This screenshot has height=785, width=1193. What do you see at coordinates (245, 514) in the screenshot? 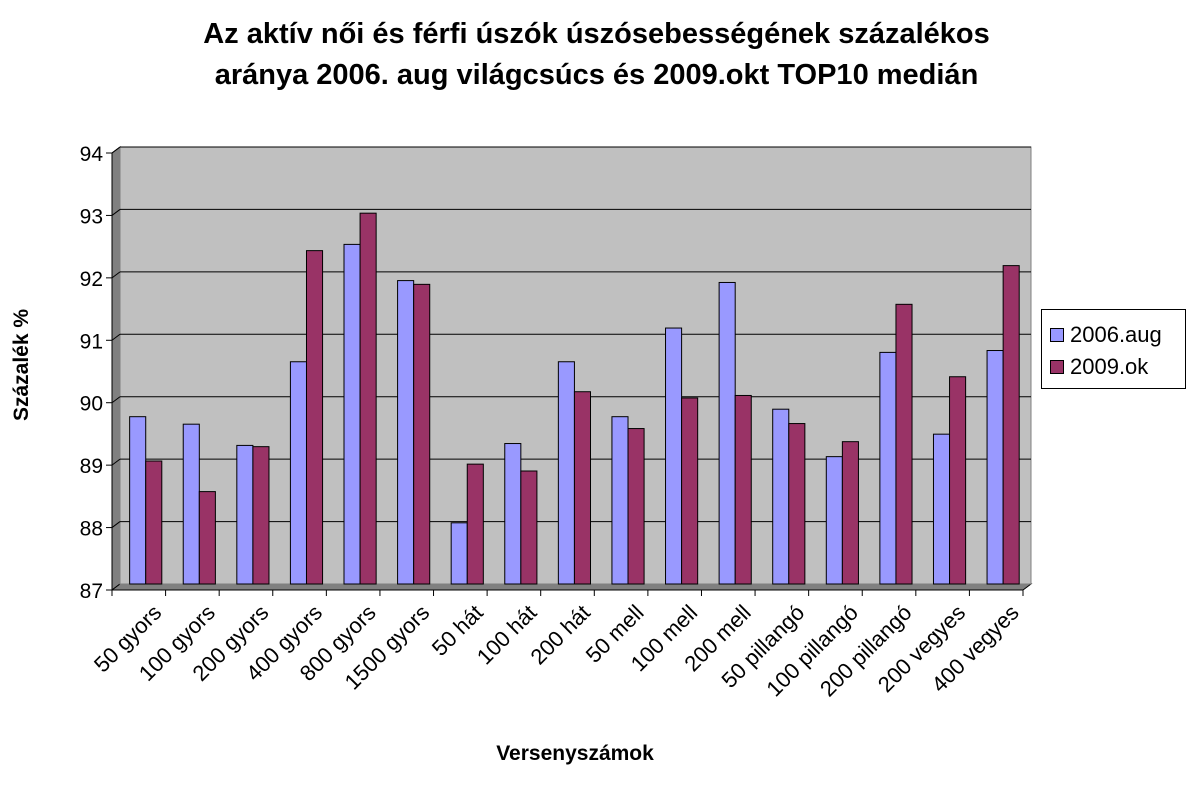
I see `bar-series-1-200-gyors` at bounding box center [245, 514].